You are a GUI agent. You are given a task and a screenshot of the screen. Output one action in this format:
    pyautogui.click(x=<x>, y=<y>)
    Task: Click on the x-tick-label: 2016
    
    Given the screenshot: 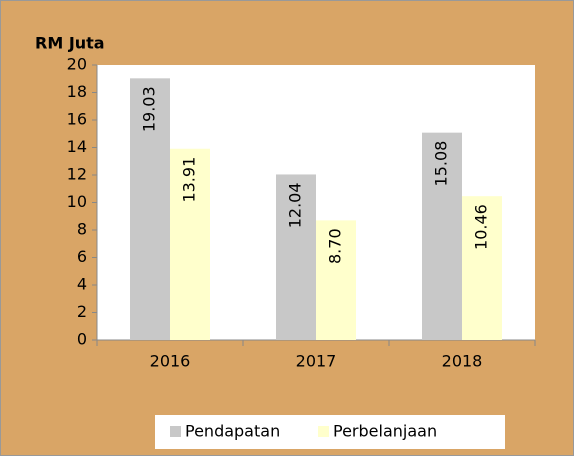 What is the action you would take?
    pyautogui.click(x=170, y=361)
    